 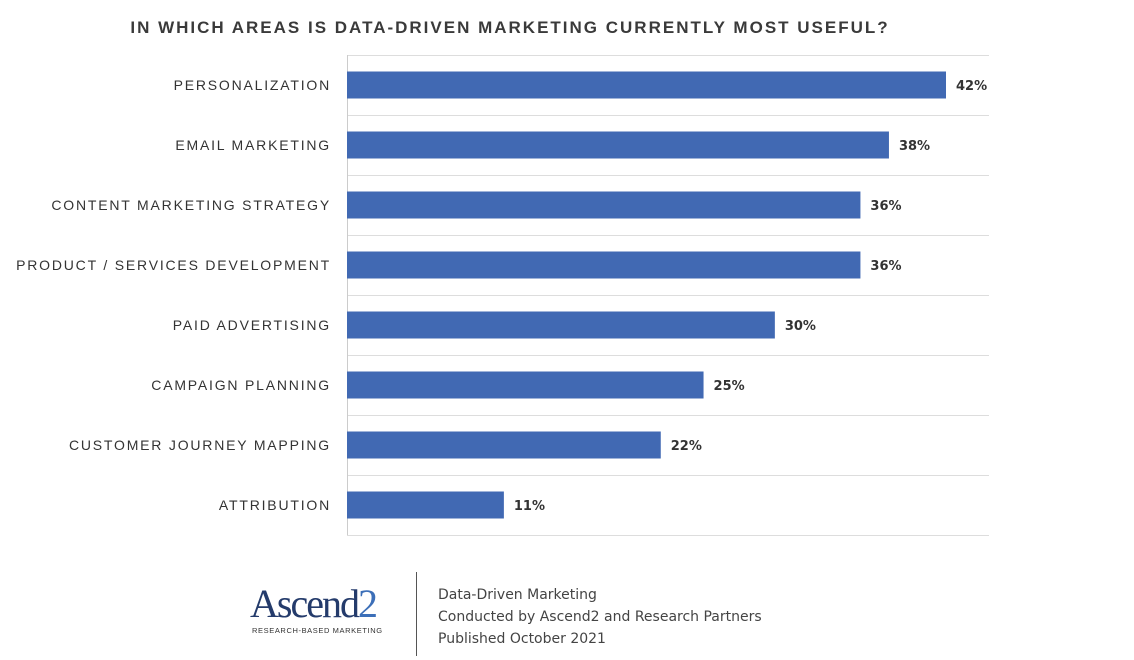 What do you see at coordinates (729, 386) in the screenshot?
I see `value-label: 25%` at bounding box center [729, 386].